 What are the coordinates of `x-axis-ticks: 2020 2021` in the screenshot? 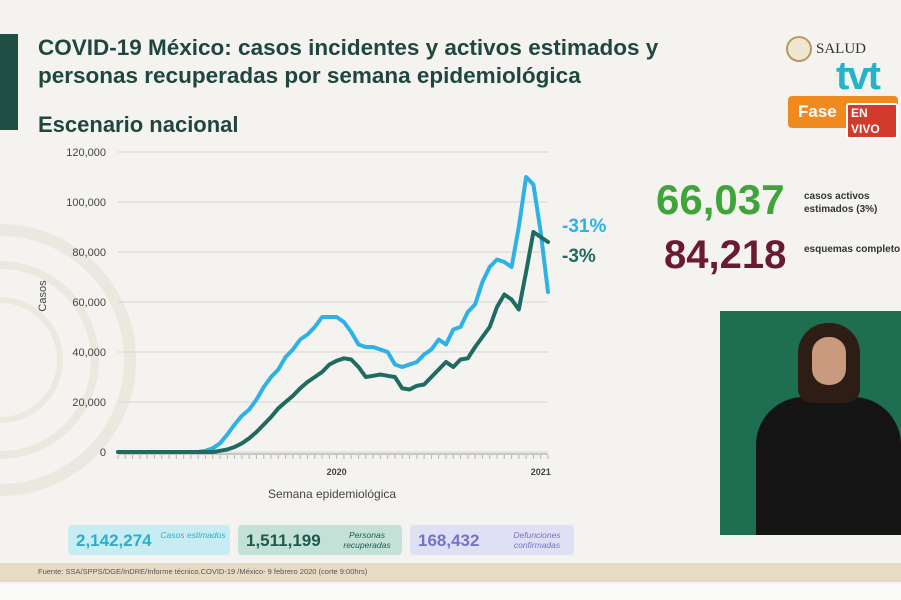 It's located at (334, 465).